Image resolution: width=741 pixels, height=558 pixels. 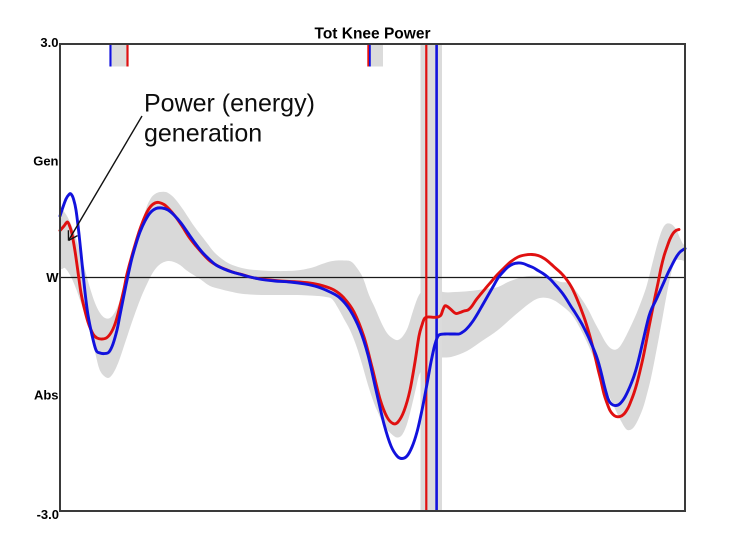 I want to click on svg-text: 3.0, so click(x=49, y=42).